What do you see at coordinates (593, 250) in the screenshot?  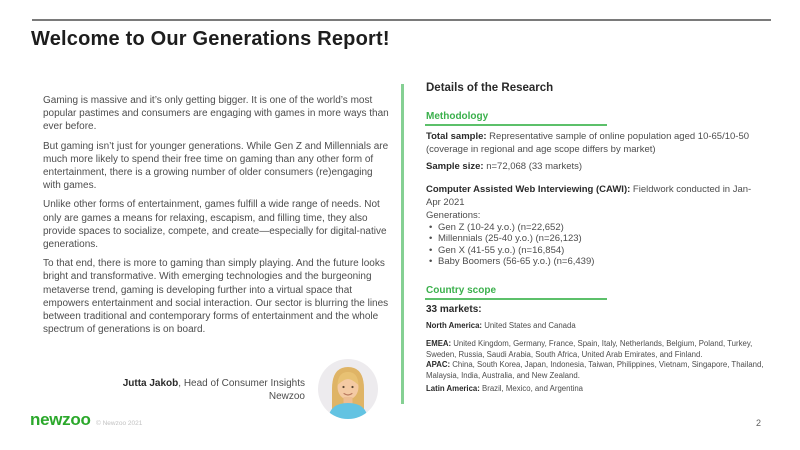 I see `generation-item: • Gen X (41-55 y.o.) (n=16,854)` at bounding box center [593, 250].